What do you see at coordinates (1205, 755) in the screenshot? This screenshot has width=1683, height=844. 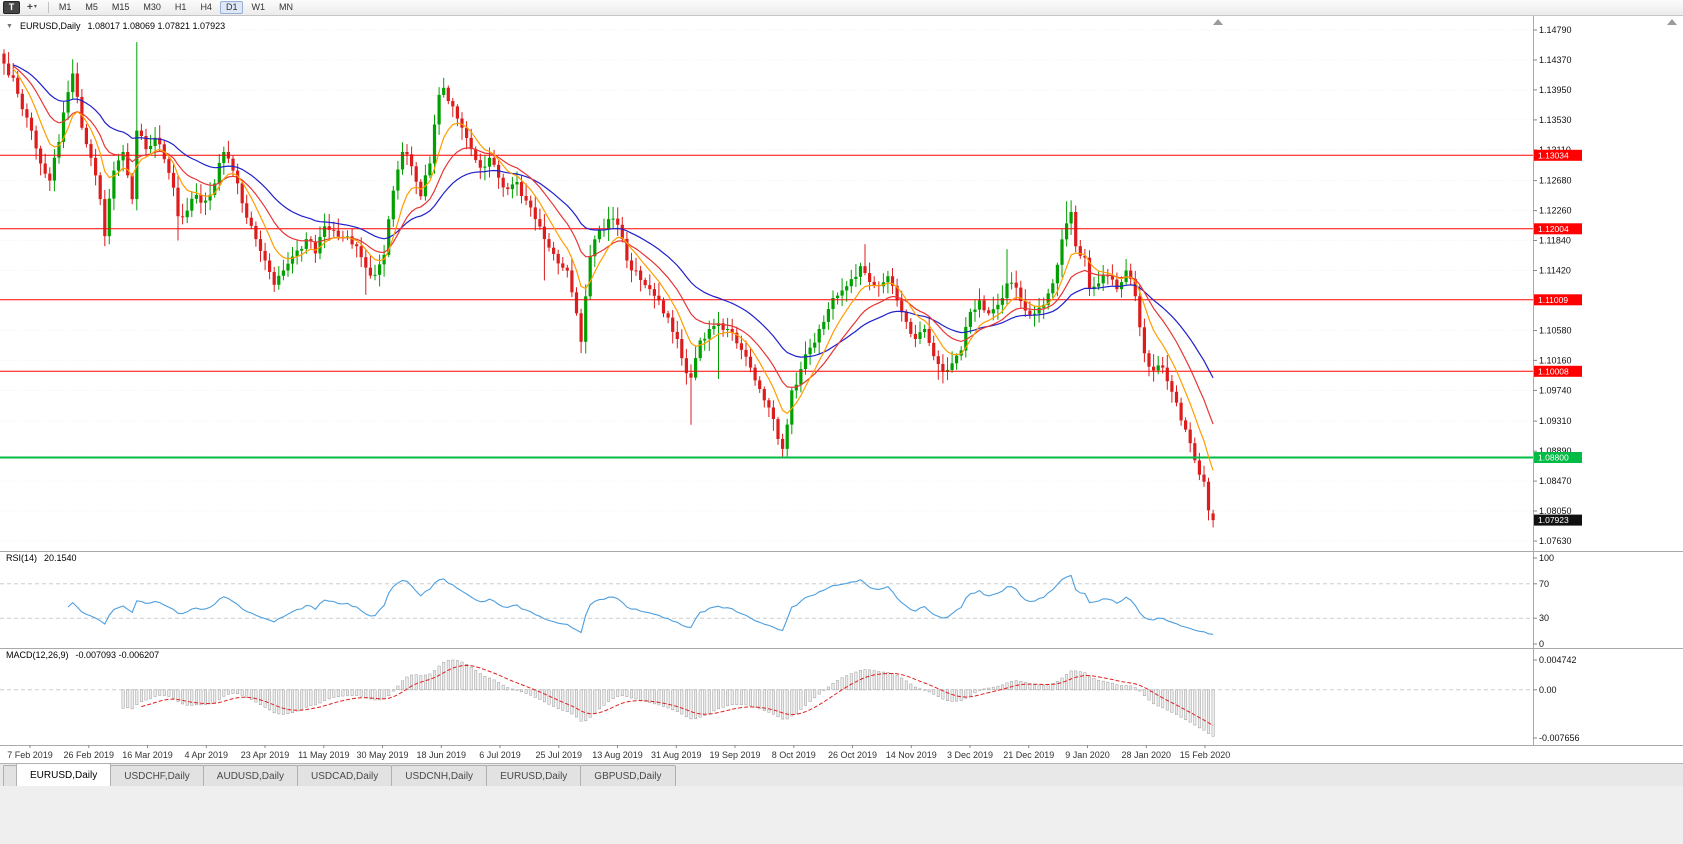 I see `svg-text: 15 Feb 2020` at bounding box center [1205, 755].